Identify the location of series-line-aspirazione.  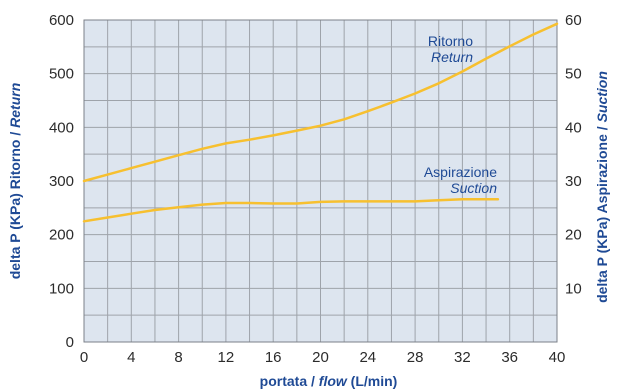
(291, 210).